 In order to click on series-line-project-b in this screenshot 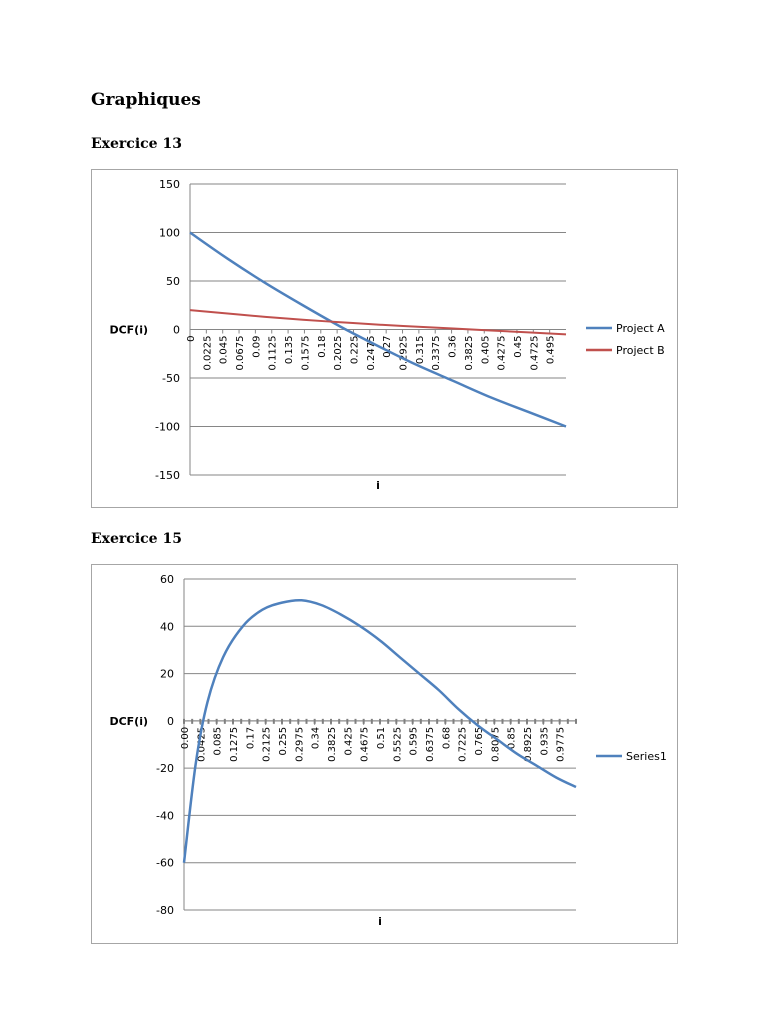, I will do `click(378, 322)`.